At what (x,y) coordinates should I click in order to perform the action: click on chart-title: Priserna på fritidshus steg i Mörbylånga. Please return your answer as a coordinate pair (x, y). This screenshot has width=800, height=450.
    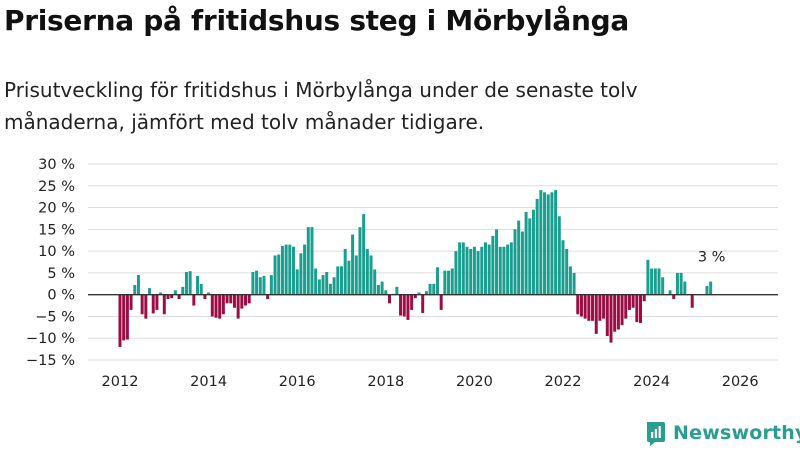
    Looking at the image, I should click on (316, 20).